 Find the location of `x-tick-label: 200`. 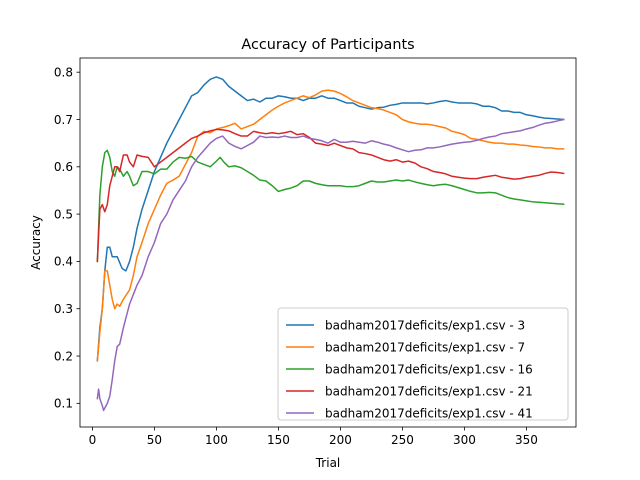

x-tick-label: 200 is located at coordinates (340, 440).